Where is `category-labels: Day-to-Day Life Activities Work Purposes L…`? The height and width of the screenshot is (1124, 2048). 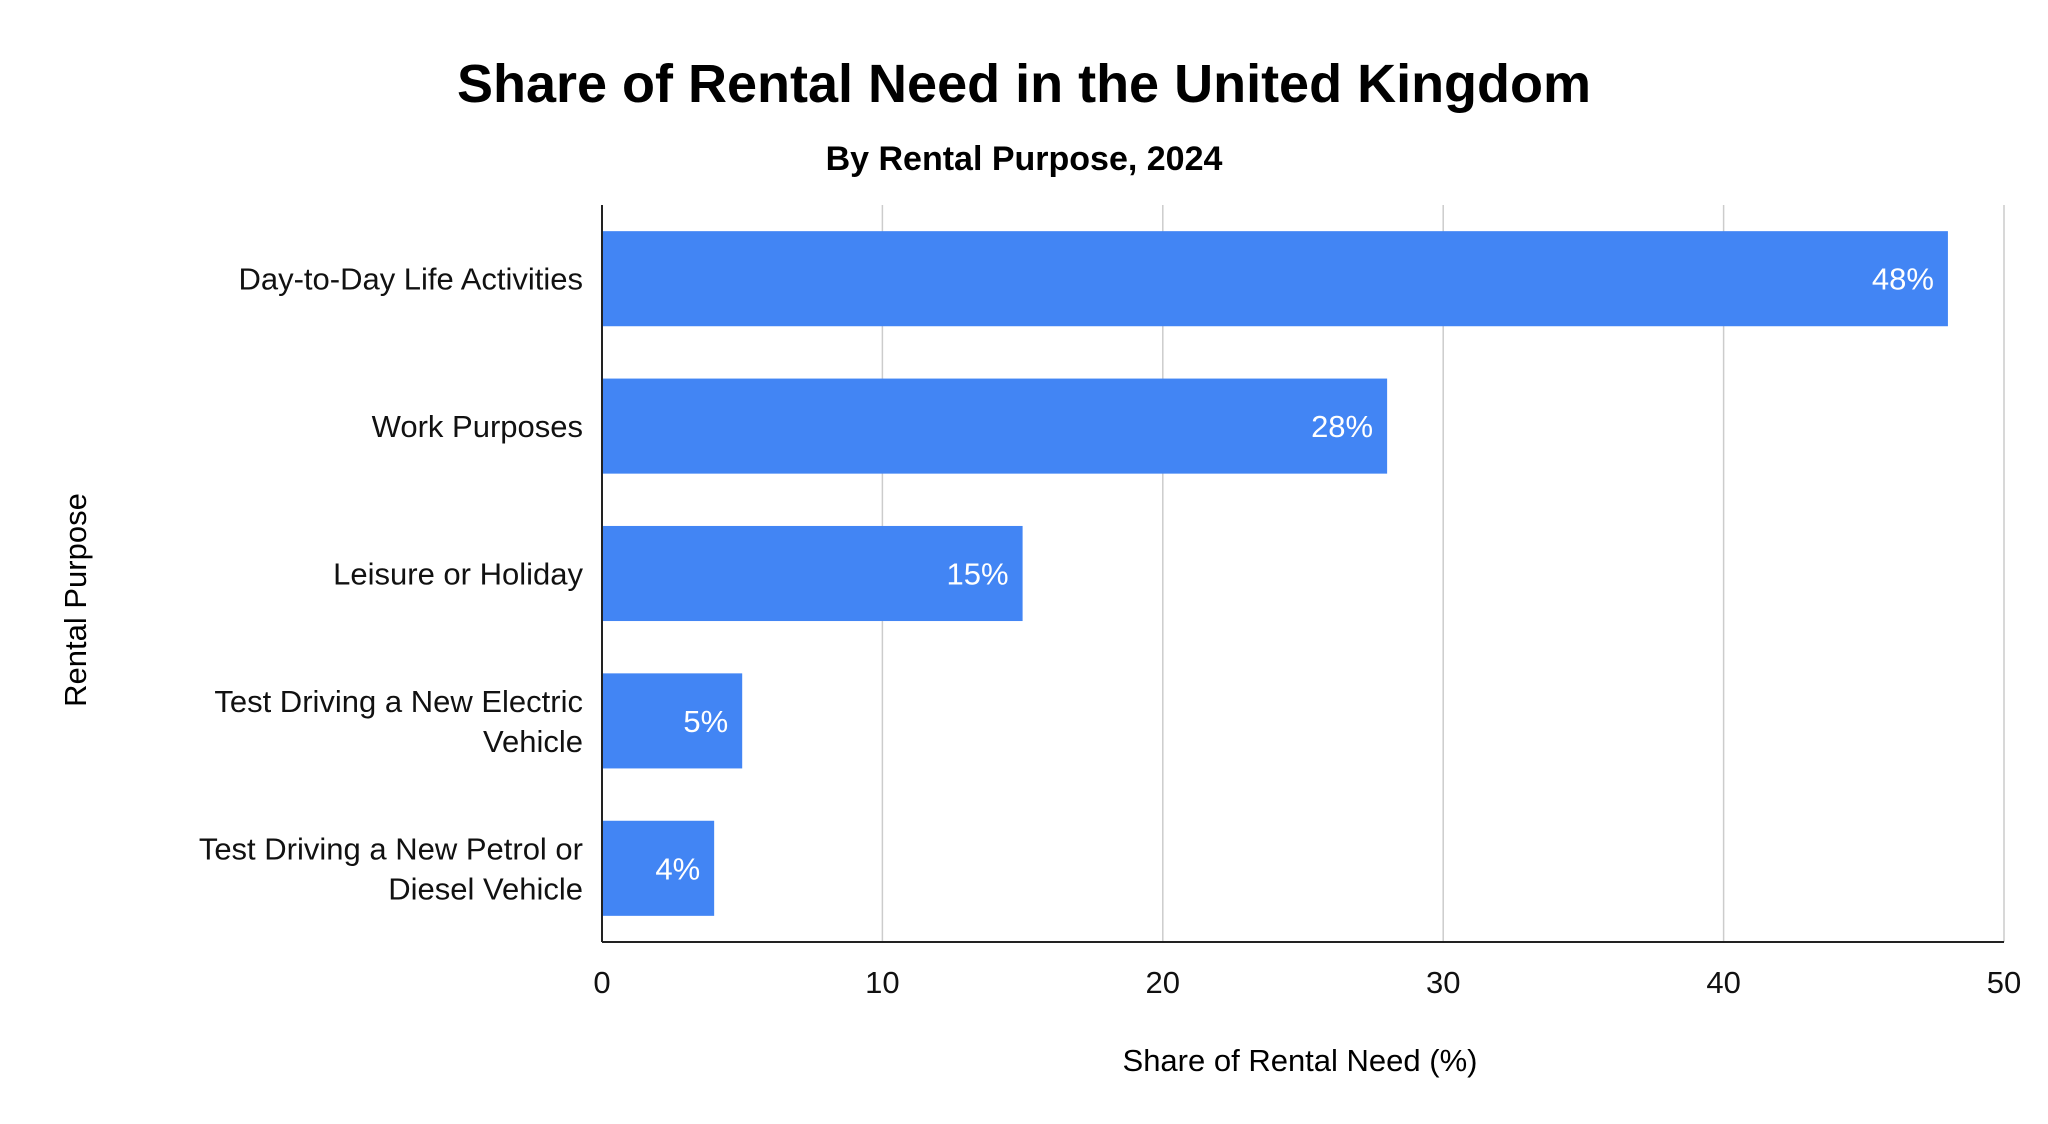 category-labels: Day-to-Day Life Activities Work Purposes L… is located at coordinates (391, 584).